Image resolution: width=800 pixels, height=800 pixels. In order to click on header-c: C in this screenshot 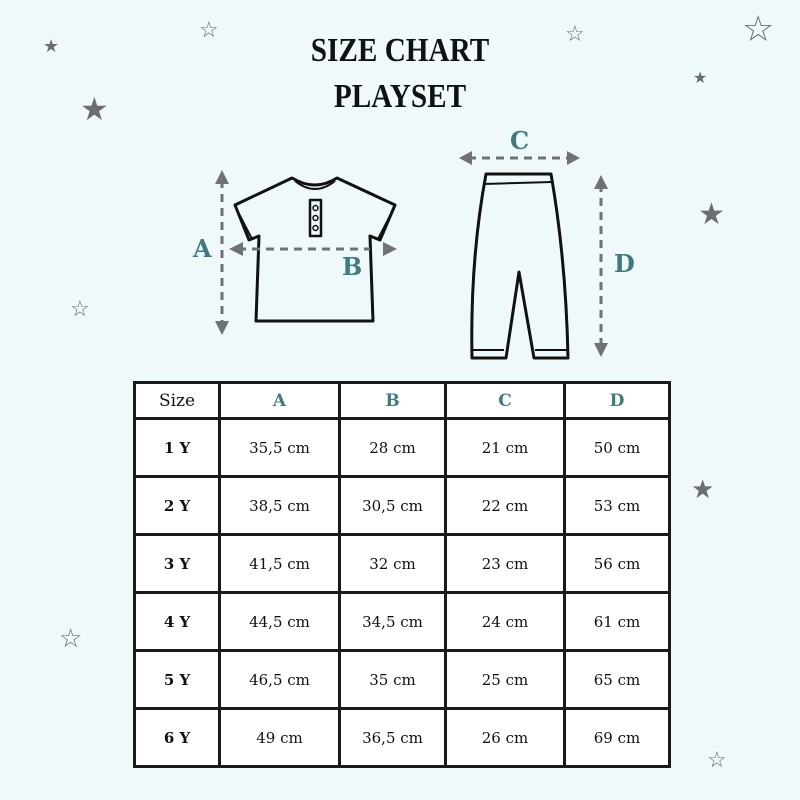, I will do `click(505, 400)`.